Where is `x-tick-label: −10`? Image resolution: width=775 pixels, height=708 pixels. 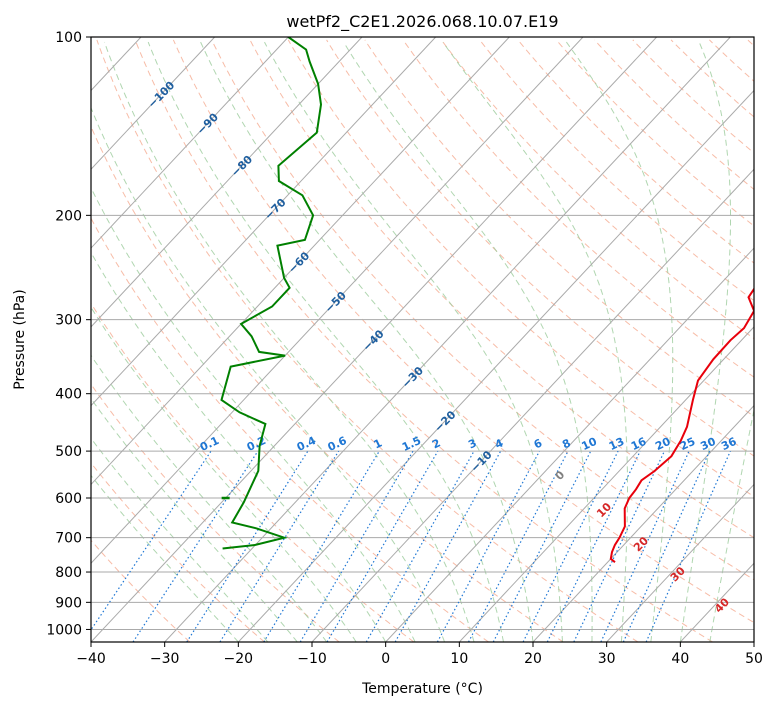
x-tick-label: −10 is located at coordinates (312, 659).